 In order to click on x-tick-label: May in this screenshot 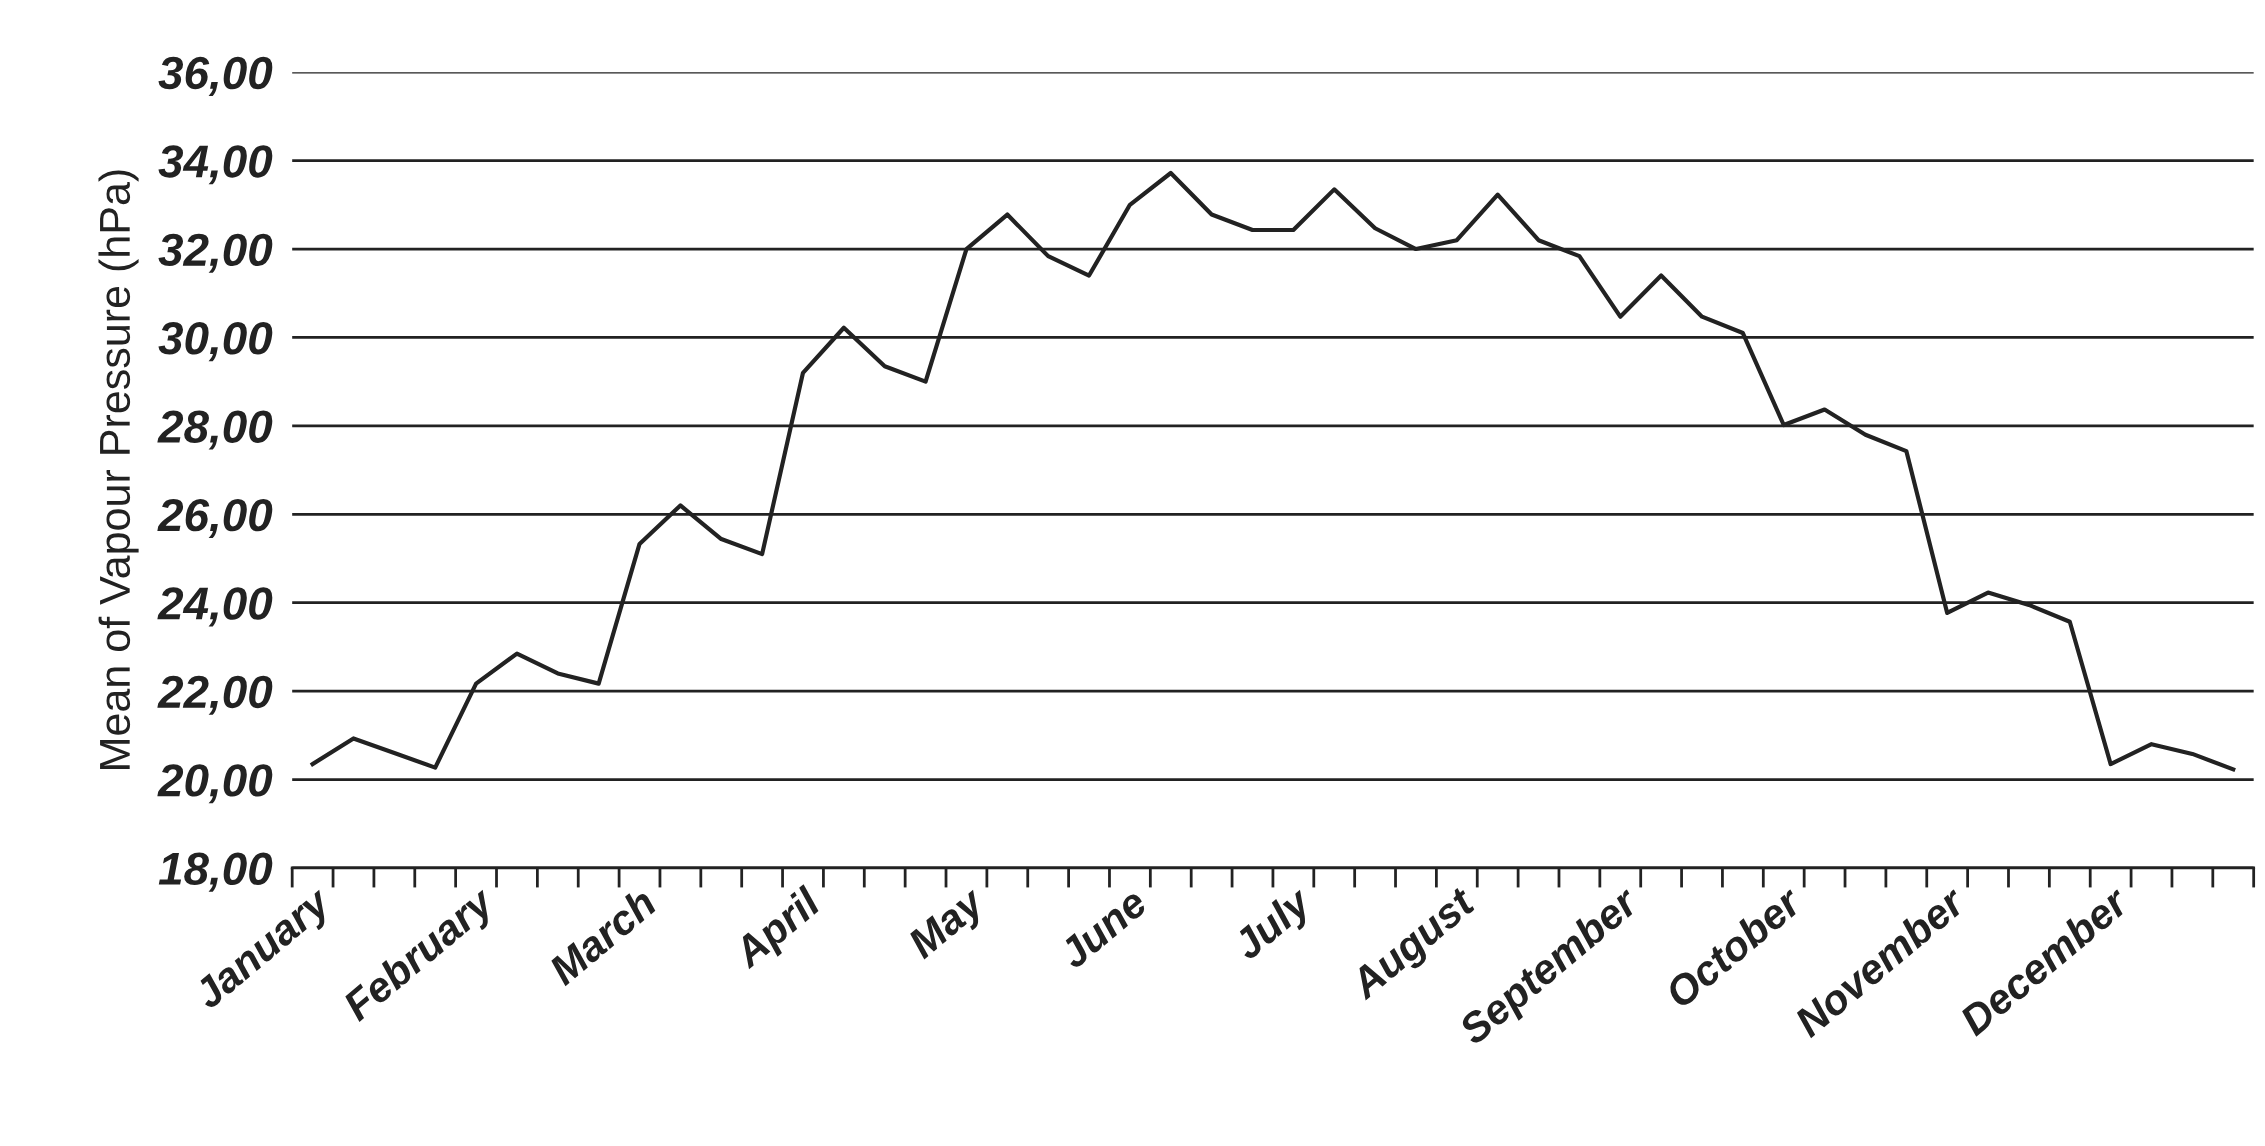, I will do `click(949, 925)`.